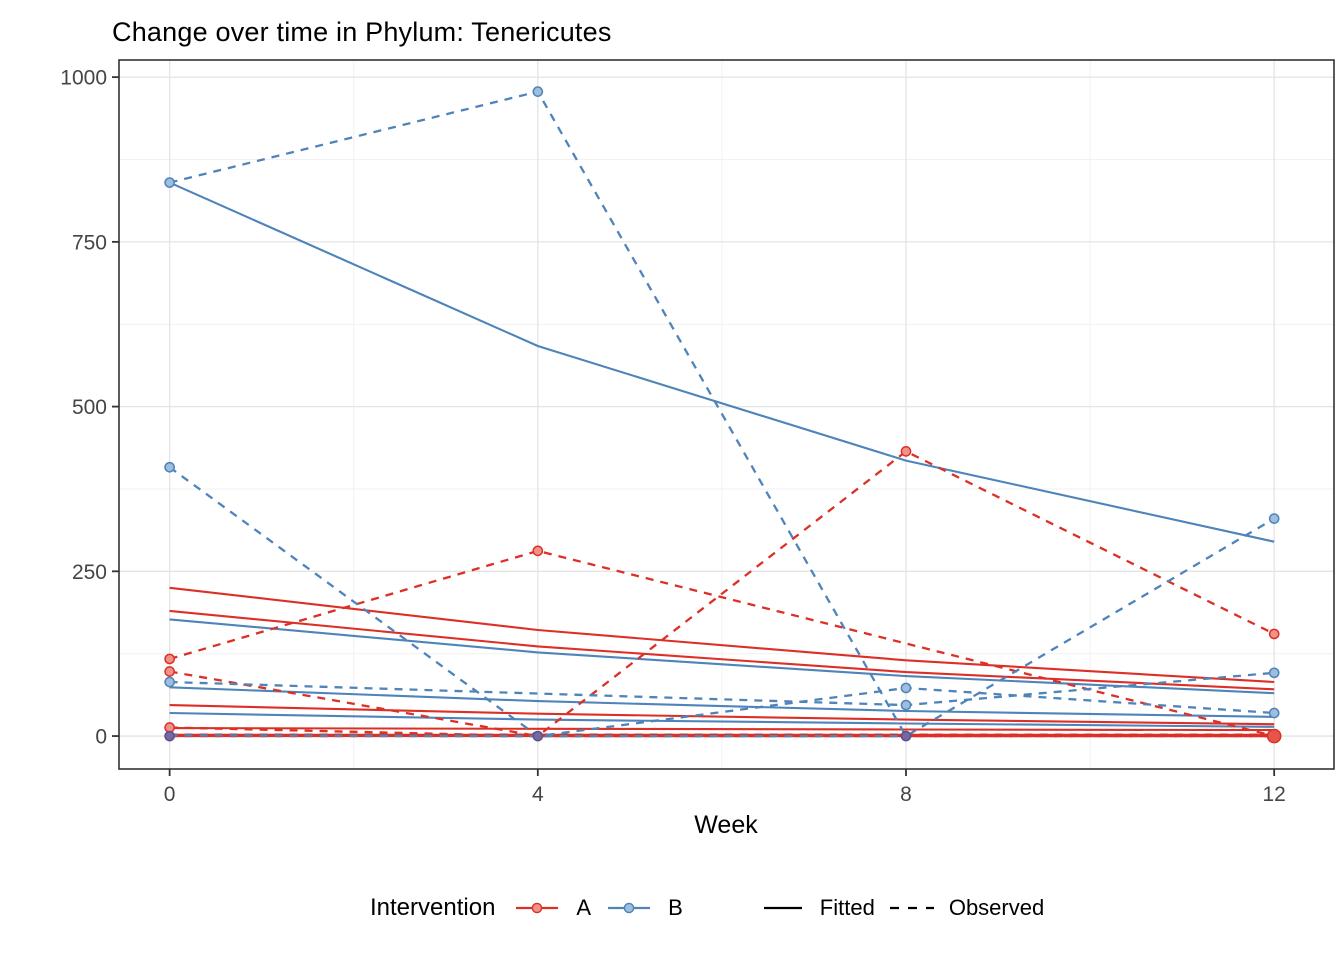 Image resolution: width=1344 pixels, height=960 pixels. I want to click on legend: Intervention A B Fitted Observed, so click(707, 908).